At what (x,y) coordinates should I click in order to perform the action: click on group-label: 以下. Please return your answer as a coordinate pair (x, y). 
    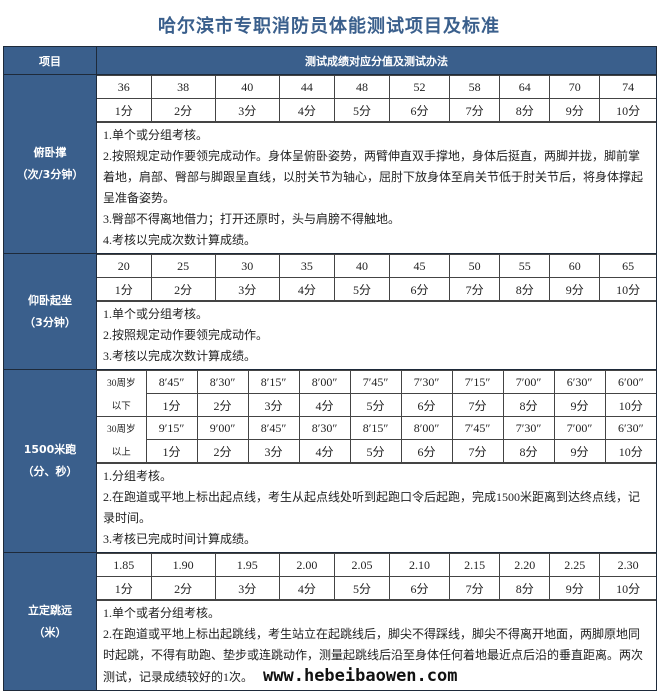
    Looking at the image, I should click on (122, 405).